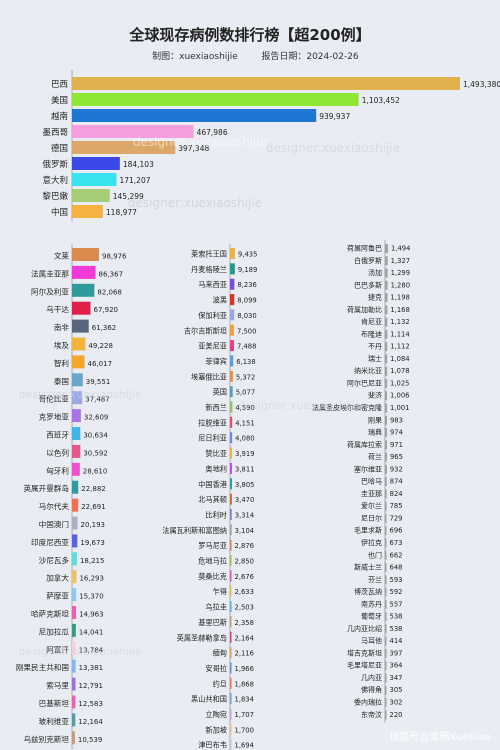 The image size is (500, 750). I want to click on bottom-category-label: 乌拉圭, so click(216, 607).